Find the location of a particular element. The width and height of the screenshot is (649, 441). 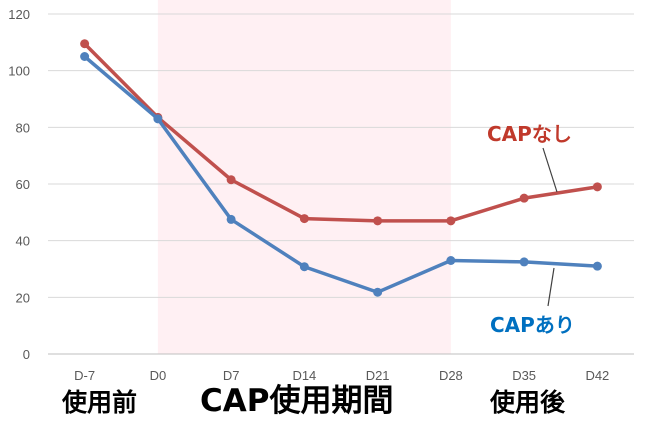

y-tick-label: 80 is located at coordinates (23, 127).